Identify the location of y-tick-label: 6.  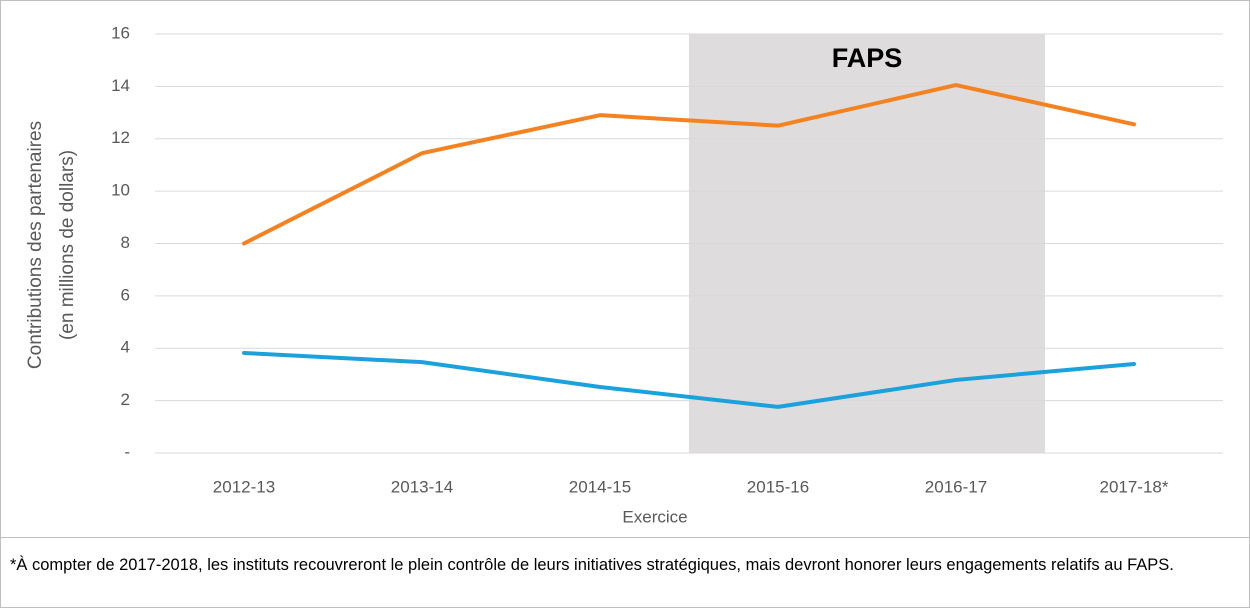
(125, 294).